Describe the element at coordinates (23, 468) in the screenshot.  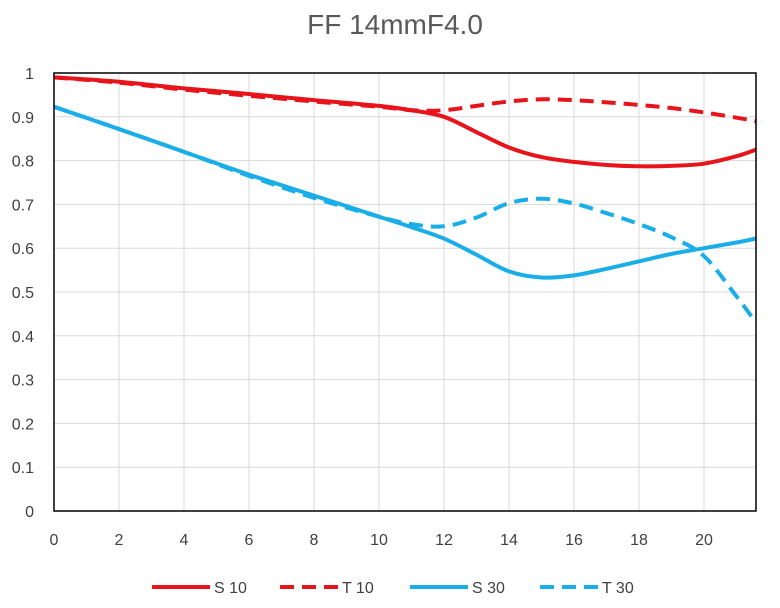
I see `y-tick-label: 0.1` at that location.